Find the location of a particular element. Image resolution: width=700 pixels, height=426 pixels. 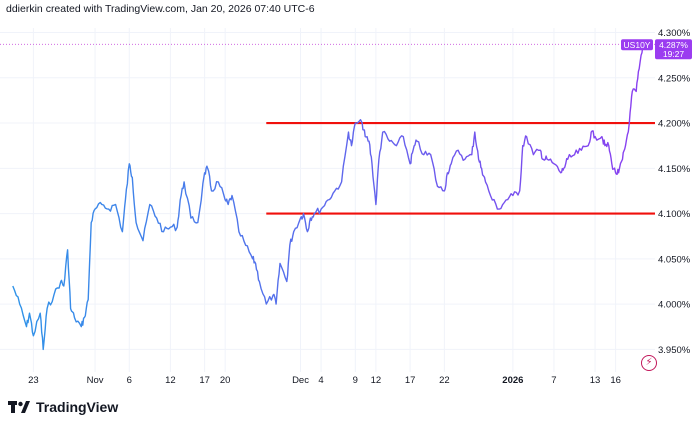

y-tick-label: 4.300% is located at coordinates (674, 33).